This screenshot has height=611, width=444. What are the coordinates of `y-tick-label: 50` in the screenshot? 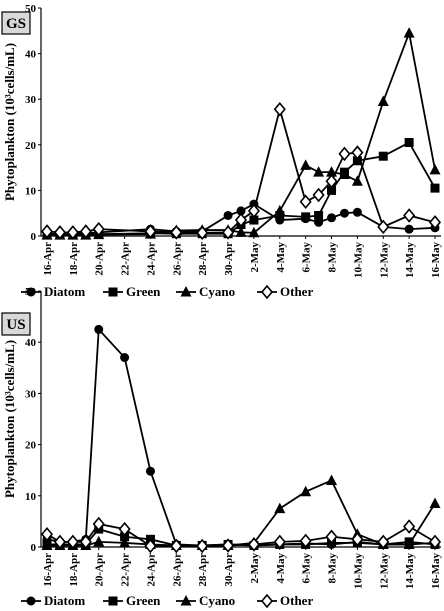 It's located at (31, 9).